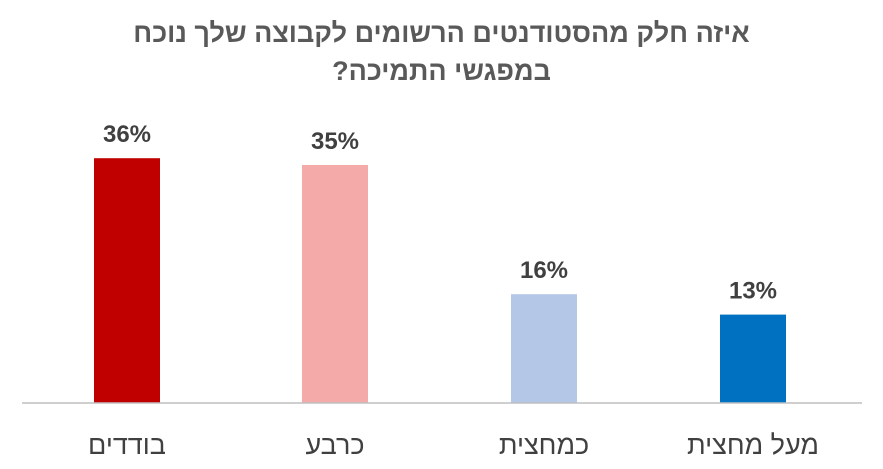  What do you see at coordinates (753, 291) in the screenshot?
I see `data-label-4: 13%` at bounding box center [753, 291].